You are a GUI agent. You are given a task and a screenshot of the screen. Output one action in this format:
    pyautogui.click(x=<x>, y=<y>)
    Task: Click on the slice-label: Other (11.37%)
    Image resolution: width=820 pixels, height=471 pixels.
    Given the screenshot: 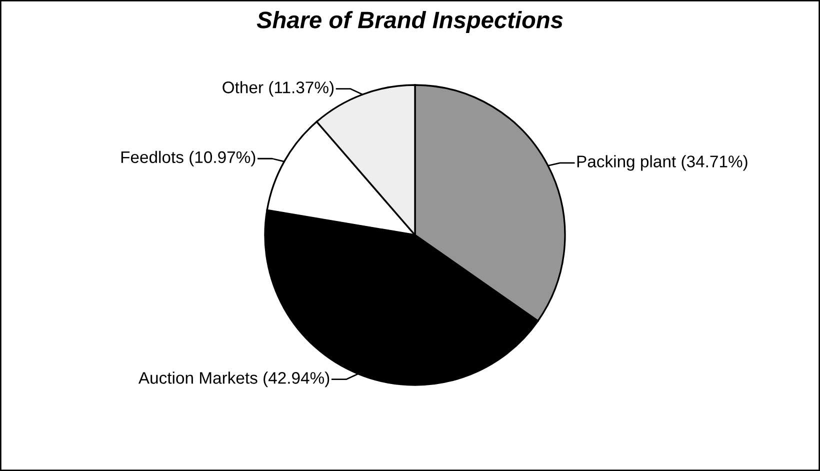 What is the action you would take?
    pyautogui.click(x=278, y=89)
    